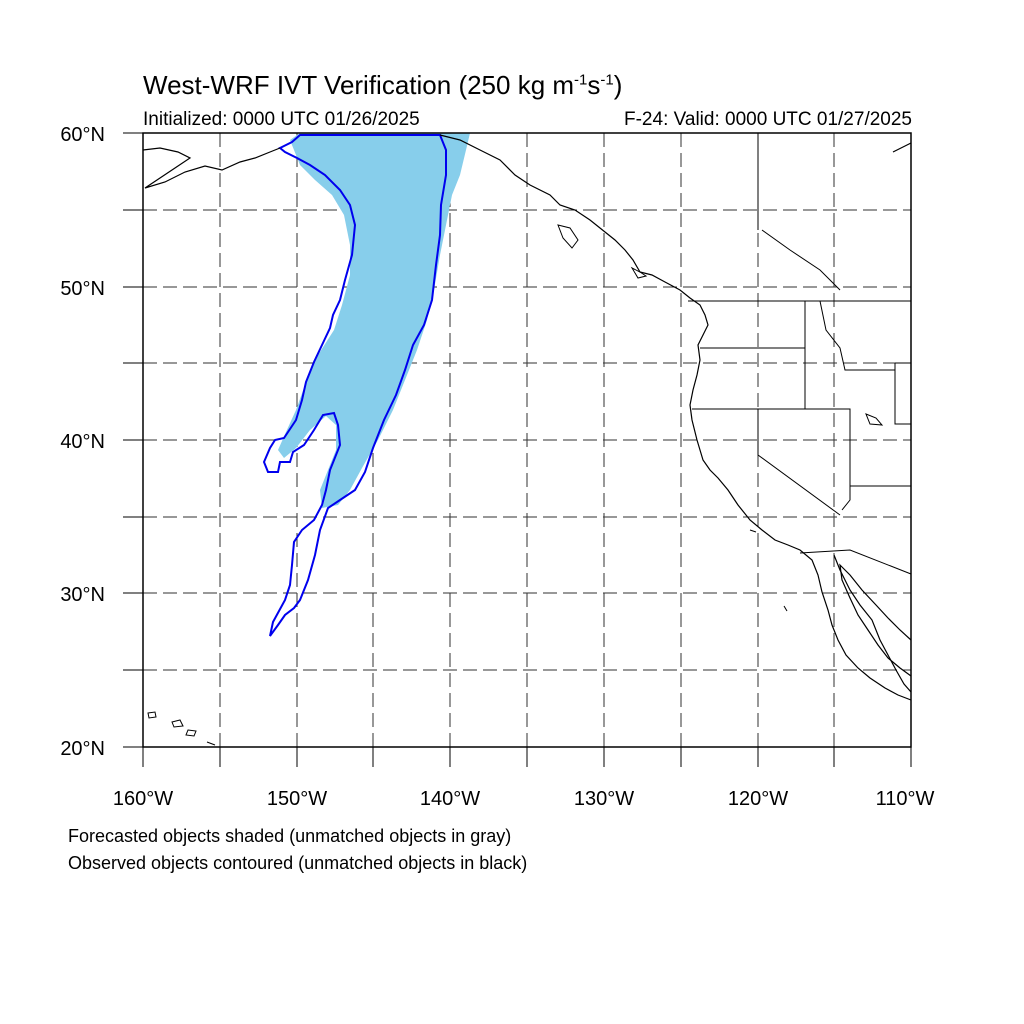 The image size is (1024, 1024). Describe the element at coordinates (143, 799) in the screenshot. I see `lon-label-160w: 160°W` at that location.